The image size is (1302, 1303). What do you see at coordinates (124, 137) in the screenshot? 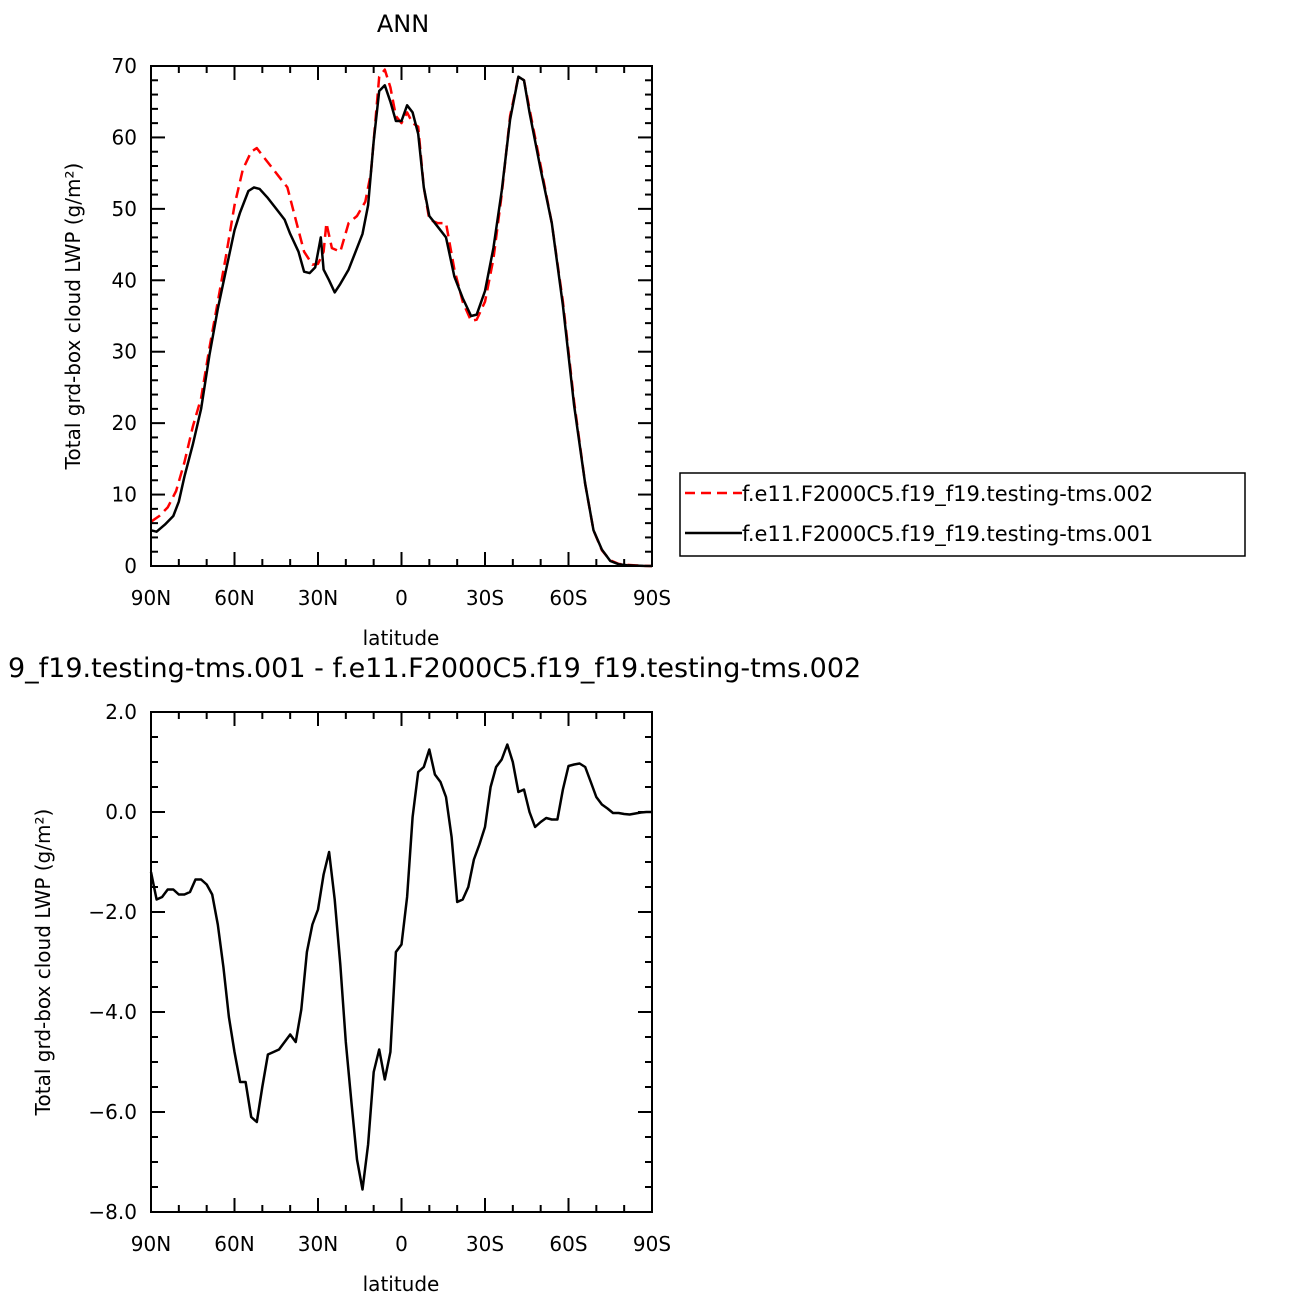
I see `top-y-tick-label: 60` at bounding box center [124, 137].